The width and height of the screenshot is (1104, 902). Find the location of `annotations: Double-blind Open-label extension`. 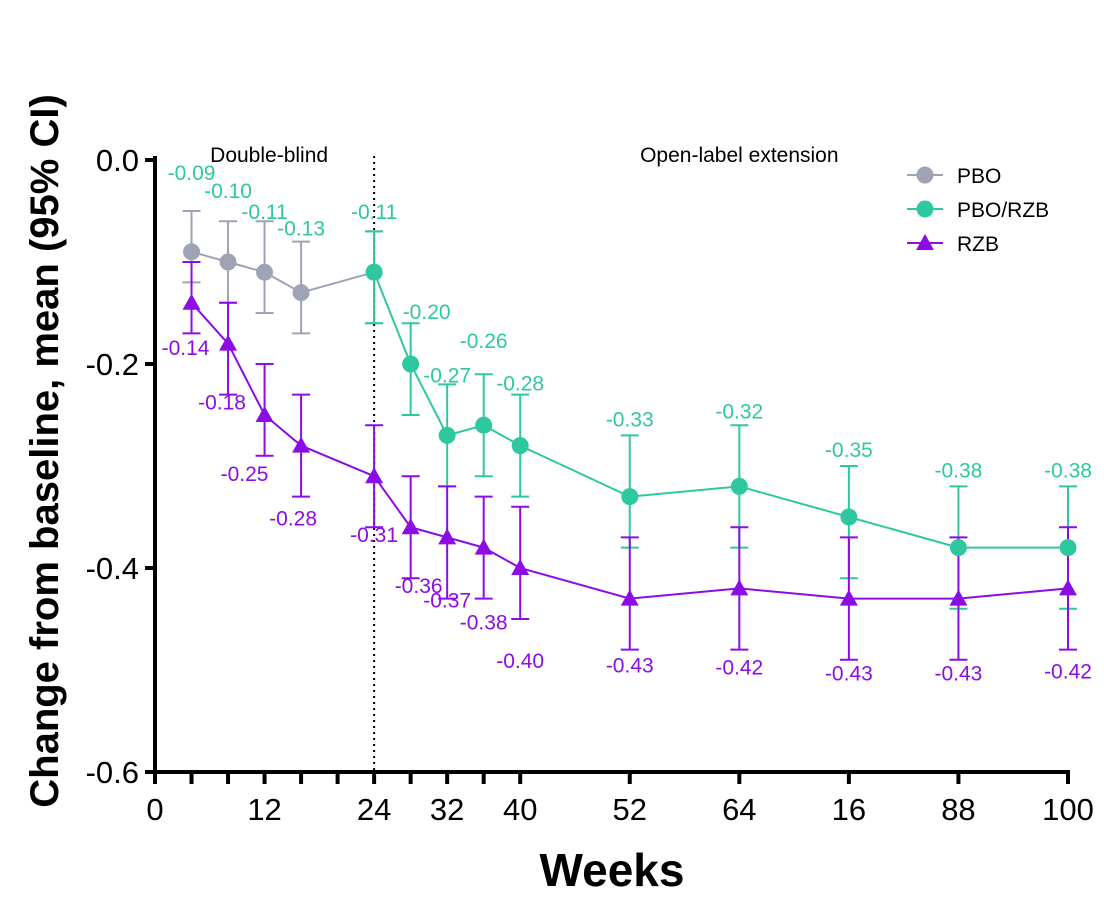

annotations: Double-blind Open-label extension is located at coordinates (524, 155).